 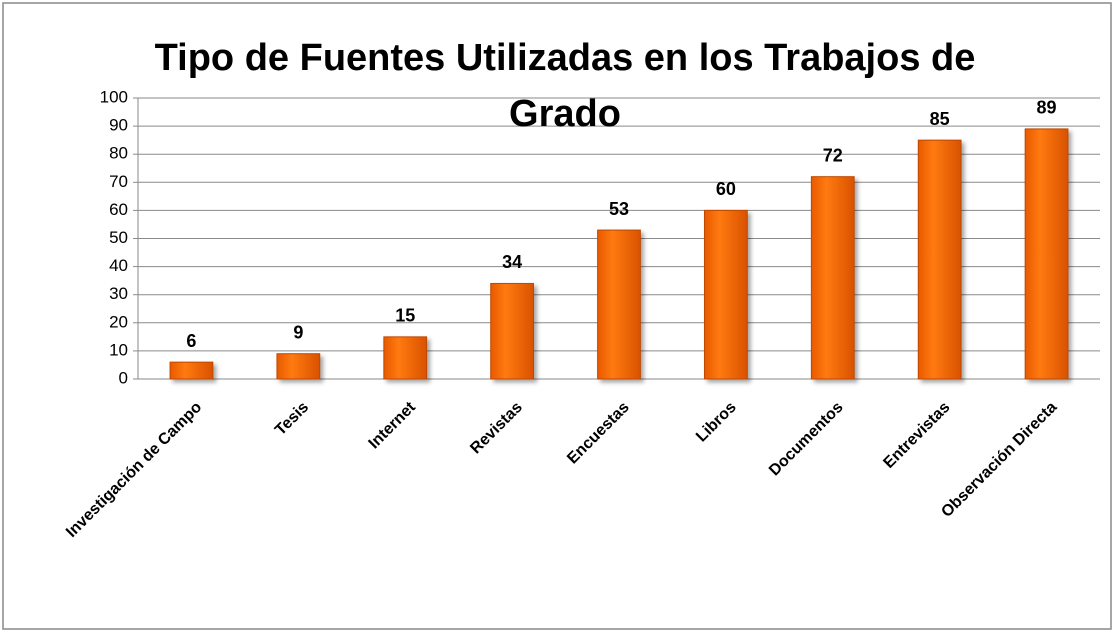 I want to click on data-label: 85, so click(x=940, y=119).